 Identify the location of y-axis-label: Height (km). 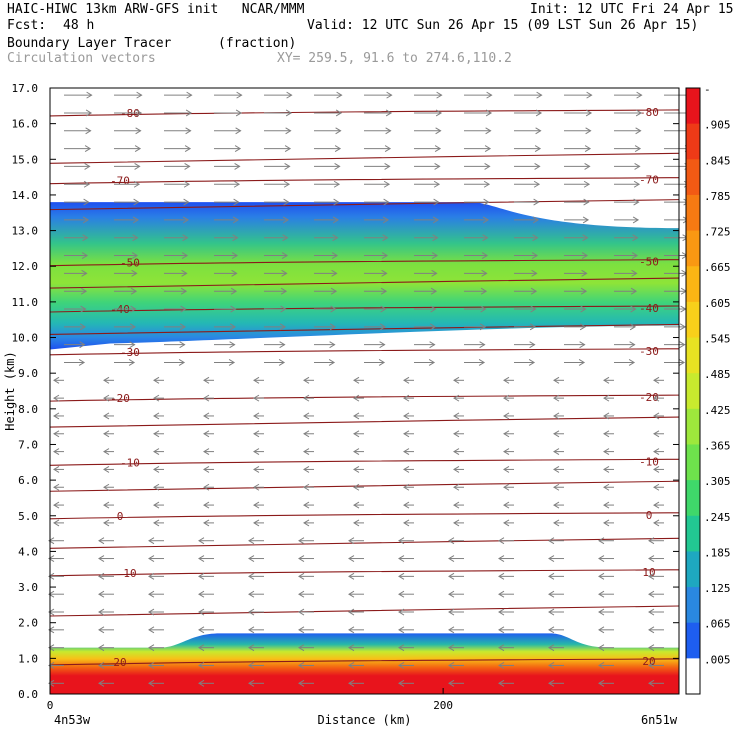
(10, 390).